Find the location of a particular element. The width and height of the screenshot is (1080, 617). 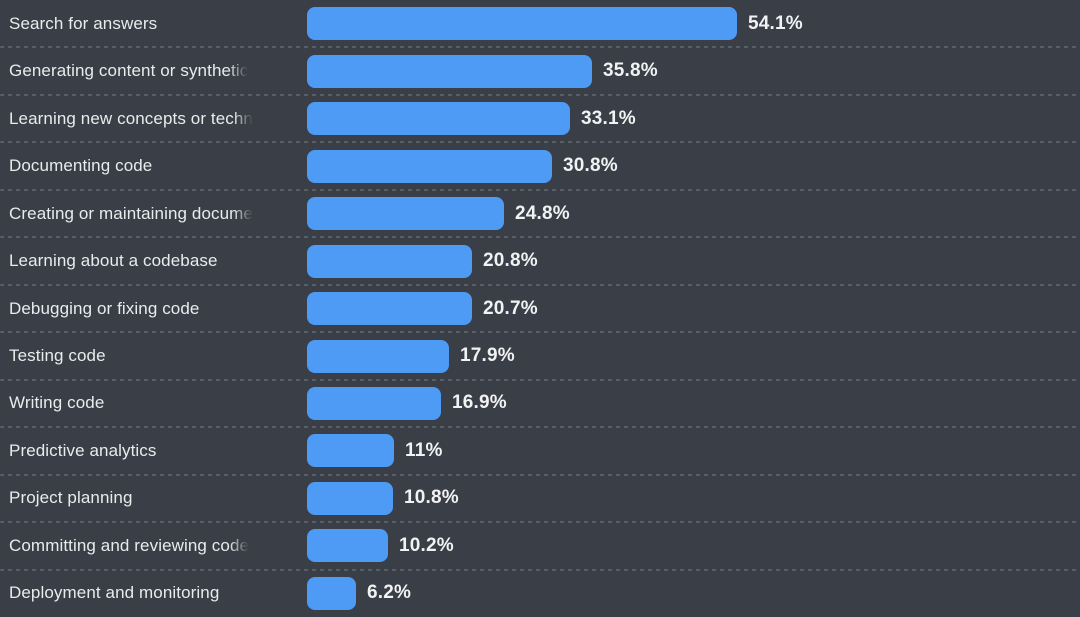

value-label: 33.1% is located at coordinates (608, 118).